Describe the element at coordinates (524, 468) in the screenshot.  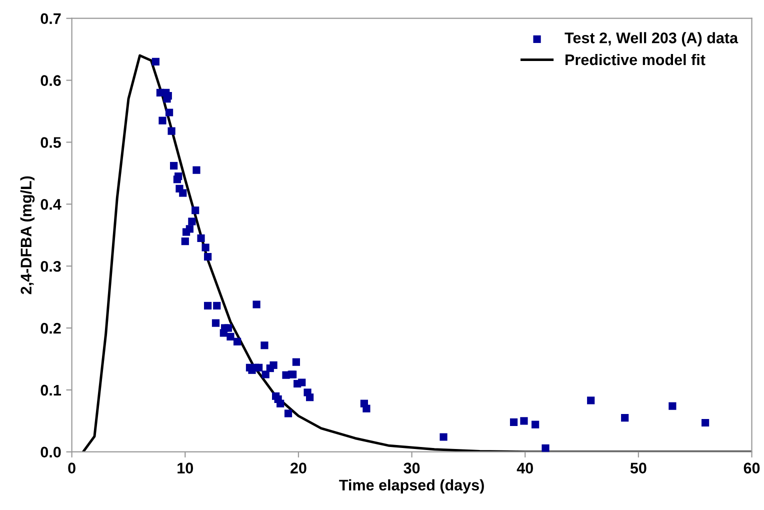
I see `x-tick-label: 40` at that location.